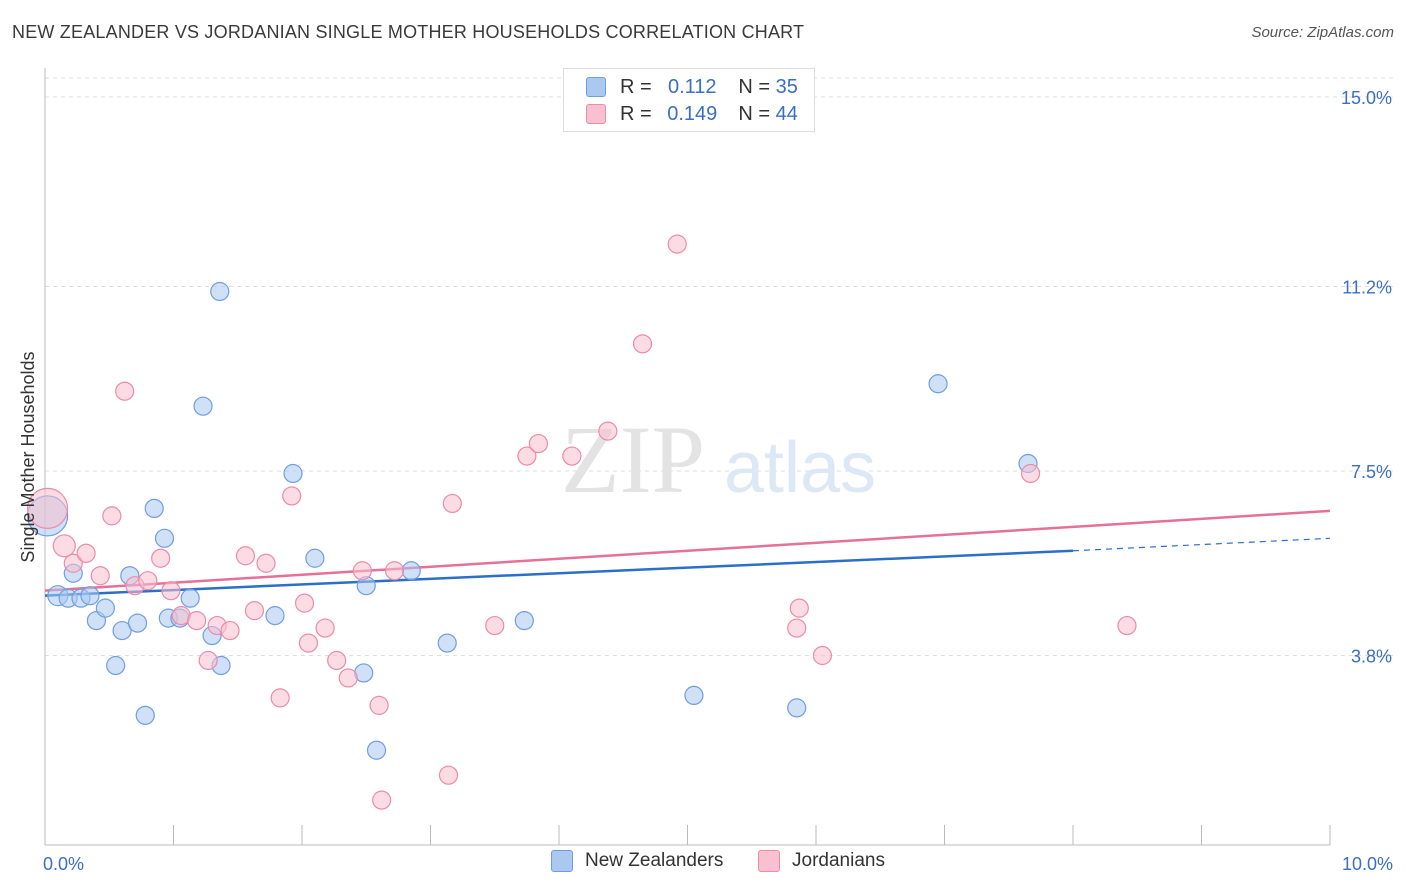 The width and height of the screenshot is (1406, 892). I want to click on series-legend: New Zealanders Jordanians, so click(703, 864).